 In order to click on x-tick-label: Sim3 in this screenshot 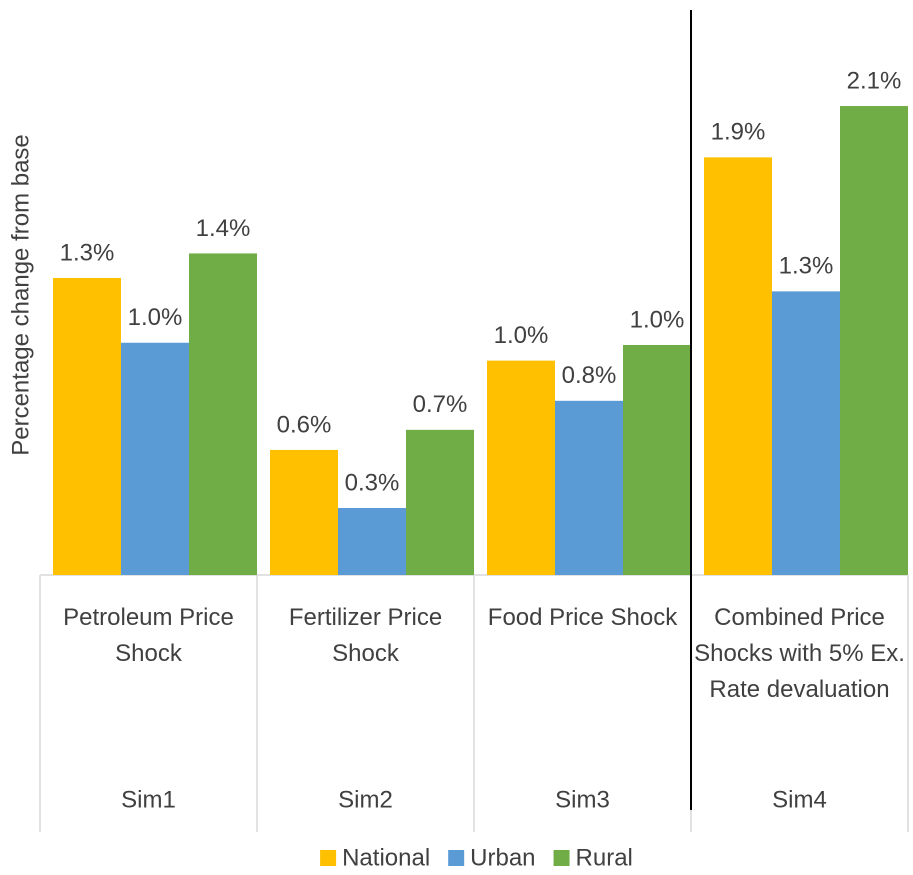, I will do `click(582, 799)`.